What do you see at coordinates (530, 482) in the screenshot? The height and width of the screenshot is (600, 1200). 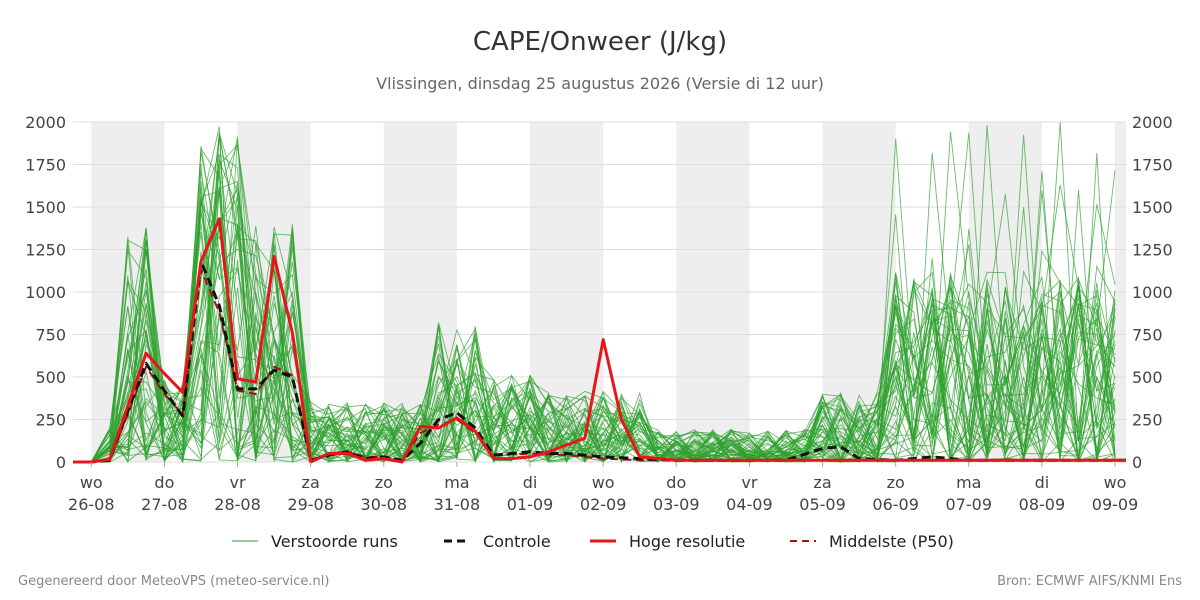 I see `x-tick-day-01-09: di` at bounding box center [530, 482].